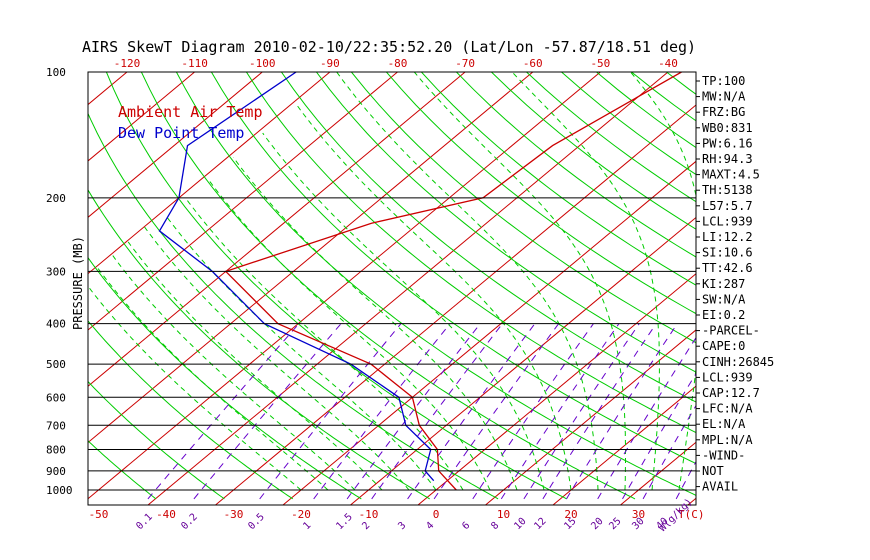 This screenshot has height=560, width=870. Describe the element at coordinates (56, 364) in the screenshot. I see `pressure-tick-label: 500` at that location.